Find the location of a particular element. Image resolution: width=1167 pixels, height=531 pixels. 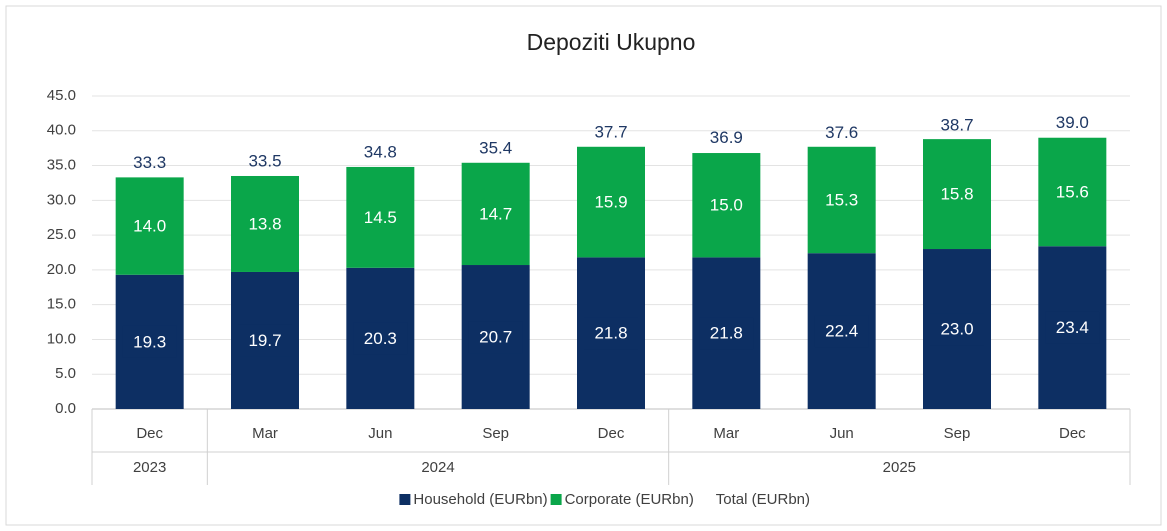

value-label: 15.6 is located at coordinates (1072, 191).